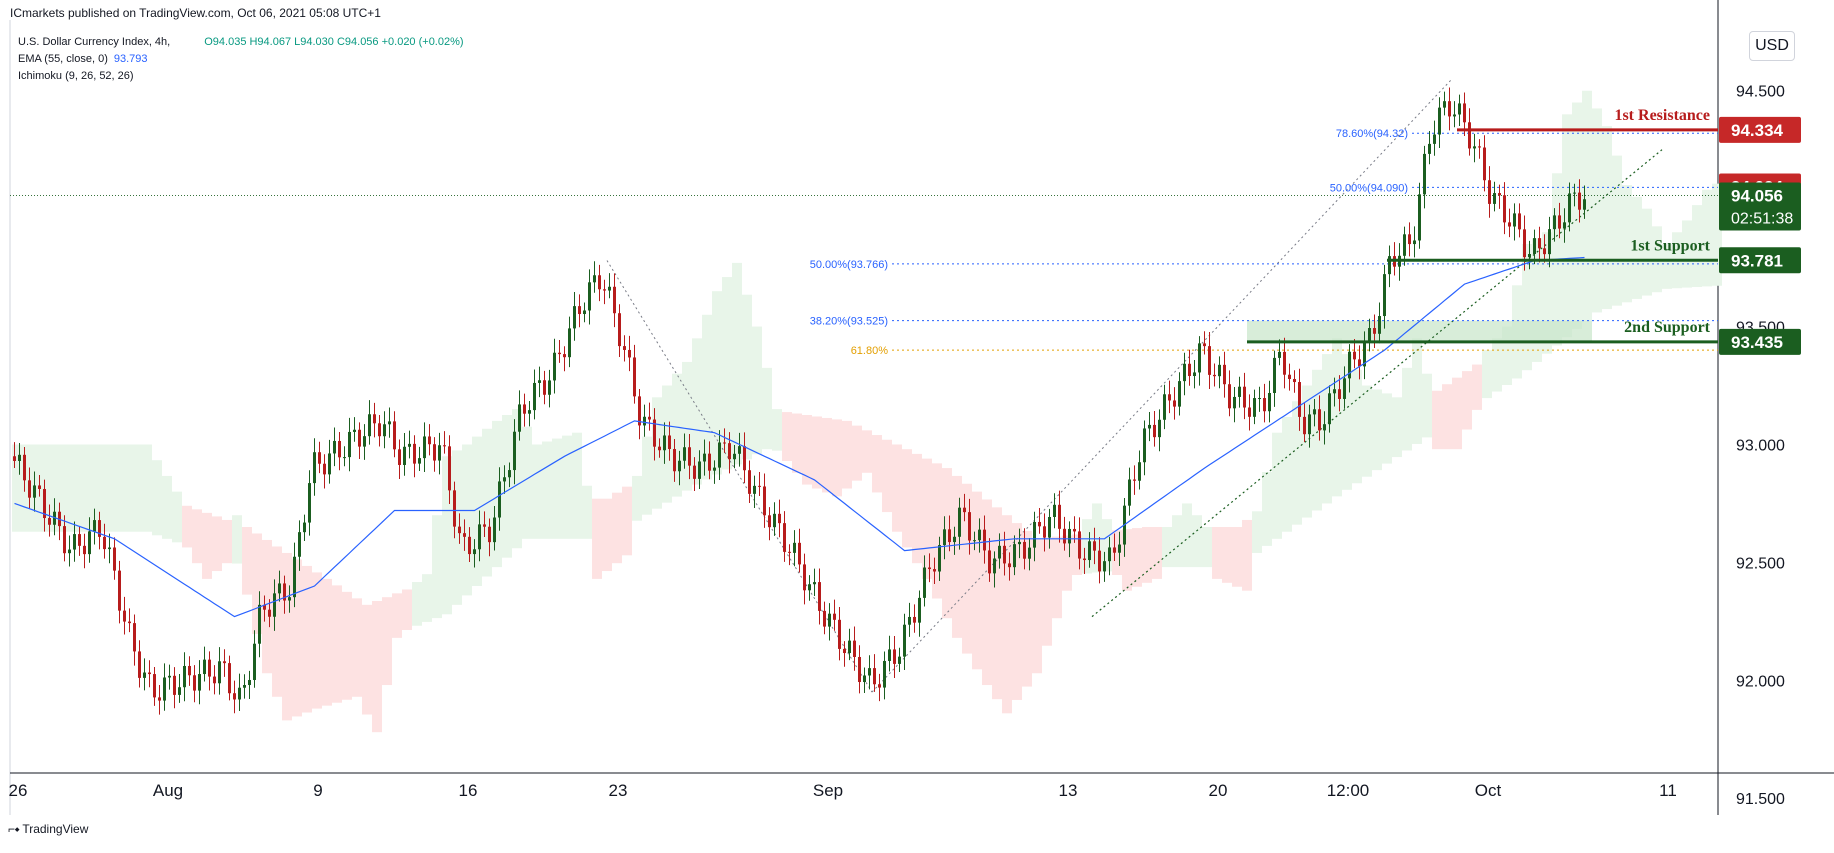  I want to click on ichimoku-label: Ichimoku (9, 26, 52, 26), so click(76, 76).